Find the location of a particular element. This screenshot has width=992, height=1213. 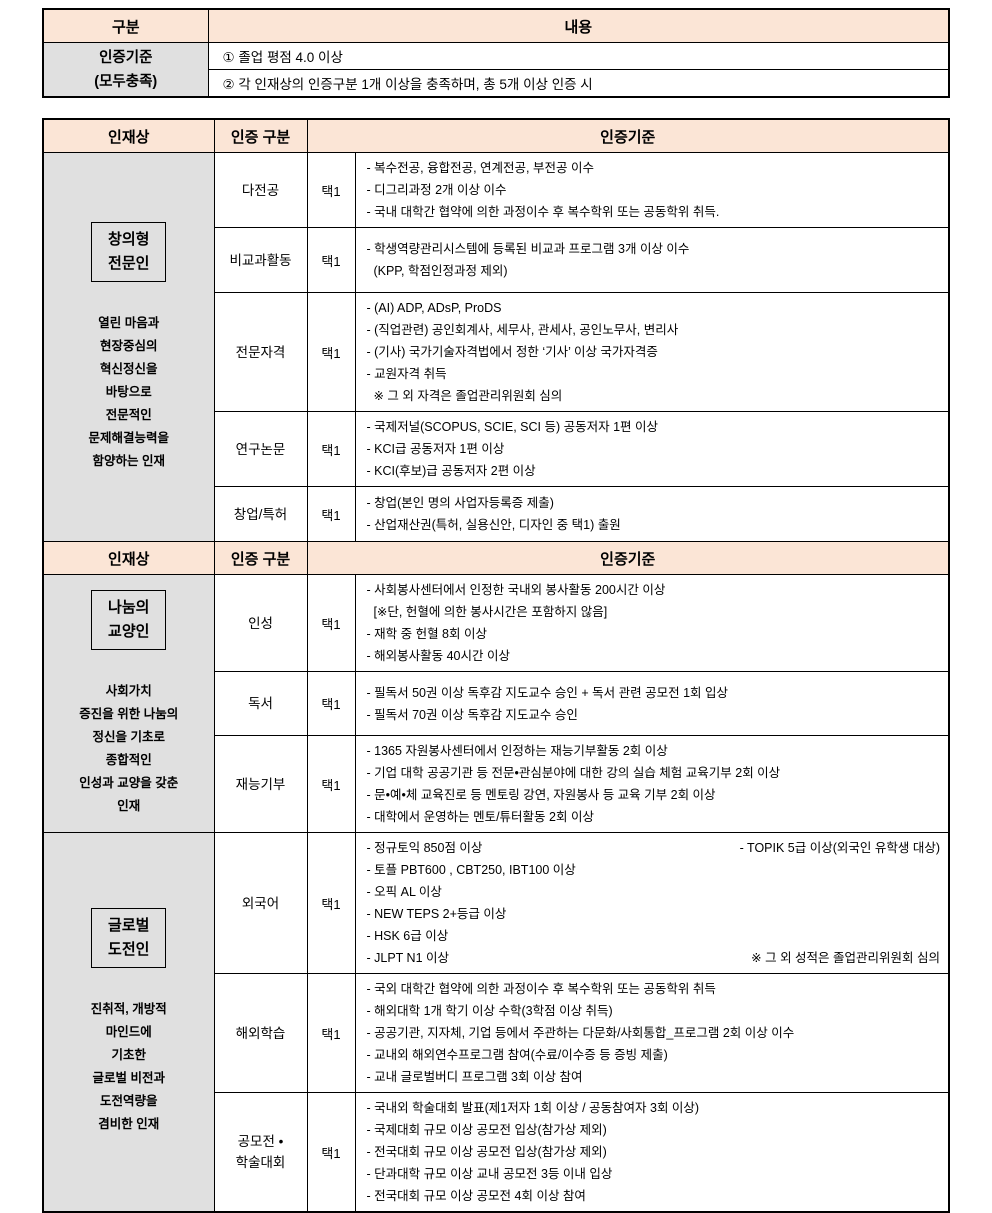

text-line: - 전국대회 규모 이상 공모전 입상(참가상 제외) is located at coordinates (486, 1152).